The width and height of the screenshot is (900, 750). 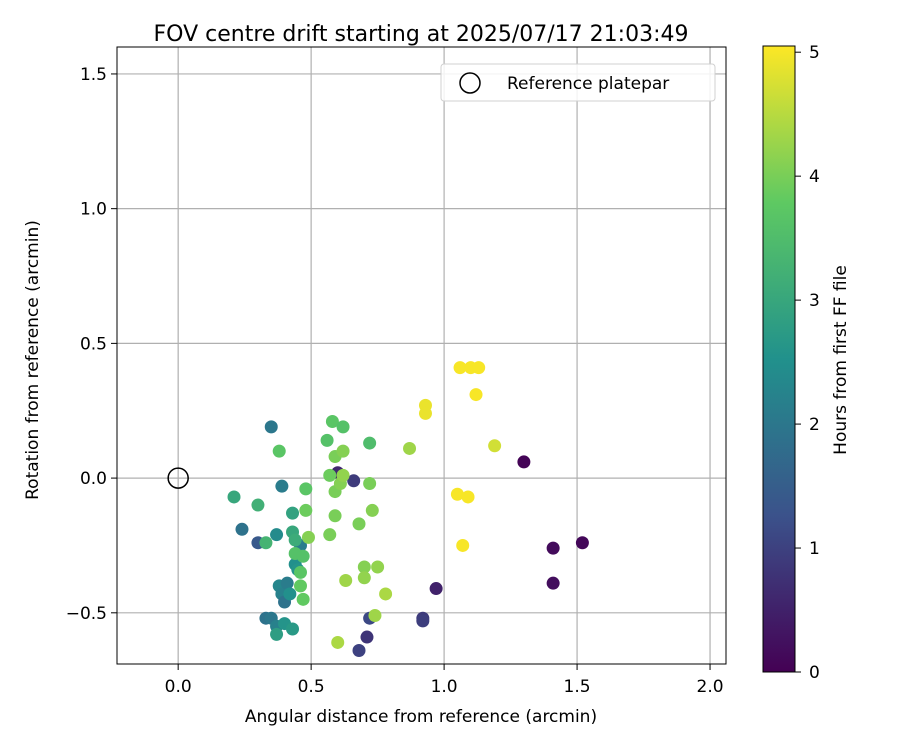 I want to click on x-tick-label: 0.5, so click(x=311, y=687).